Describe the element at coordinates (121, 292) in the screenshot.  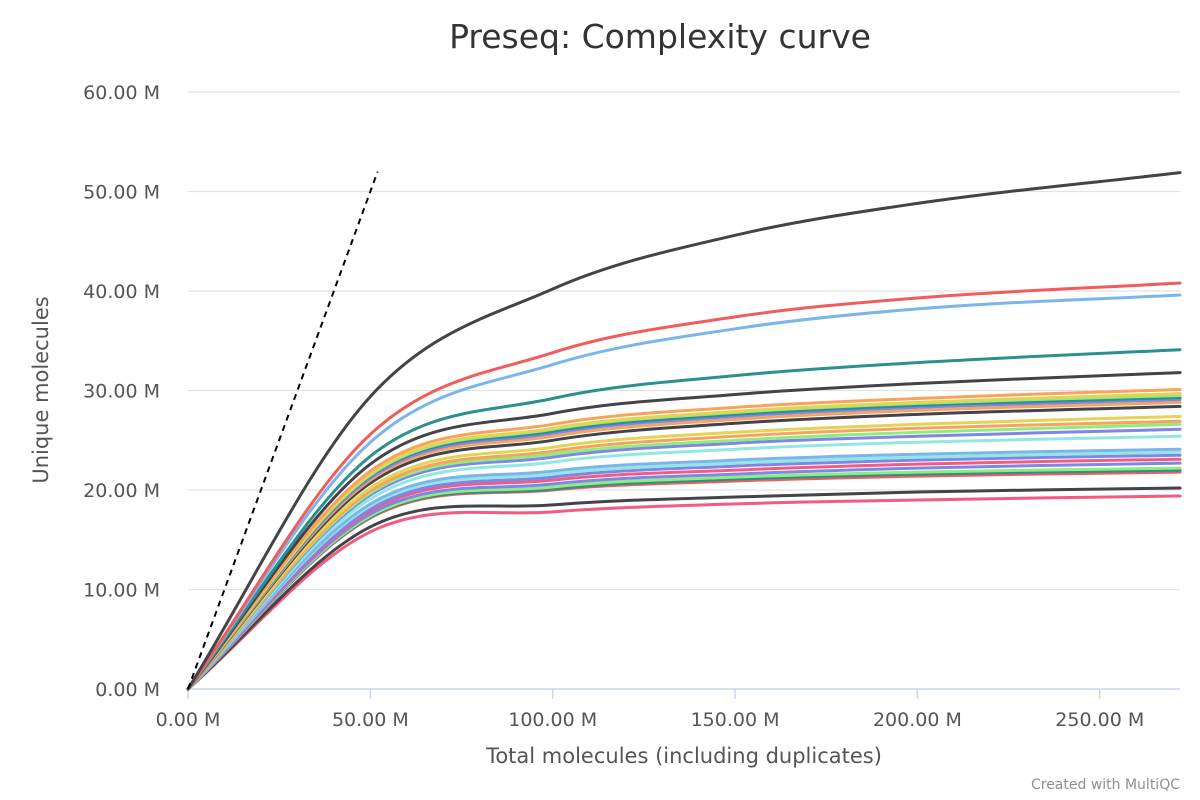
I see `y-tick-label: 40.00 M` at that location.